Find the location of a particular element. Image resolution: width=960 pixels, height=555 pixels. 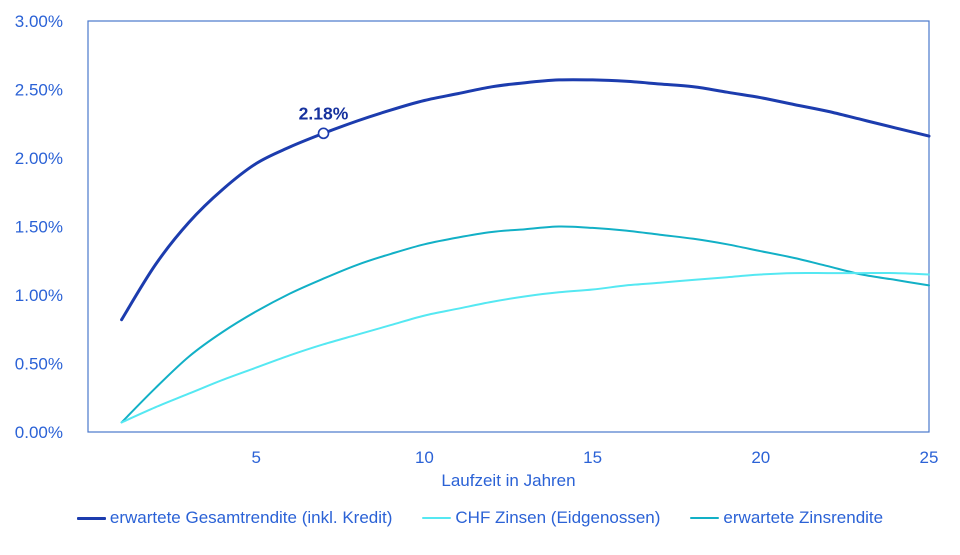

x-tick-label: 10 is located at coordinates (424, 457).